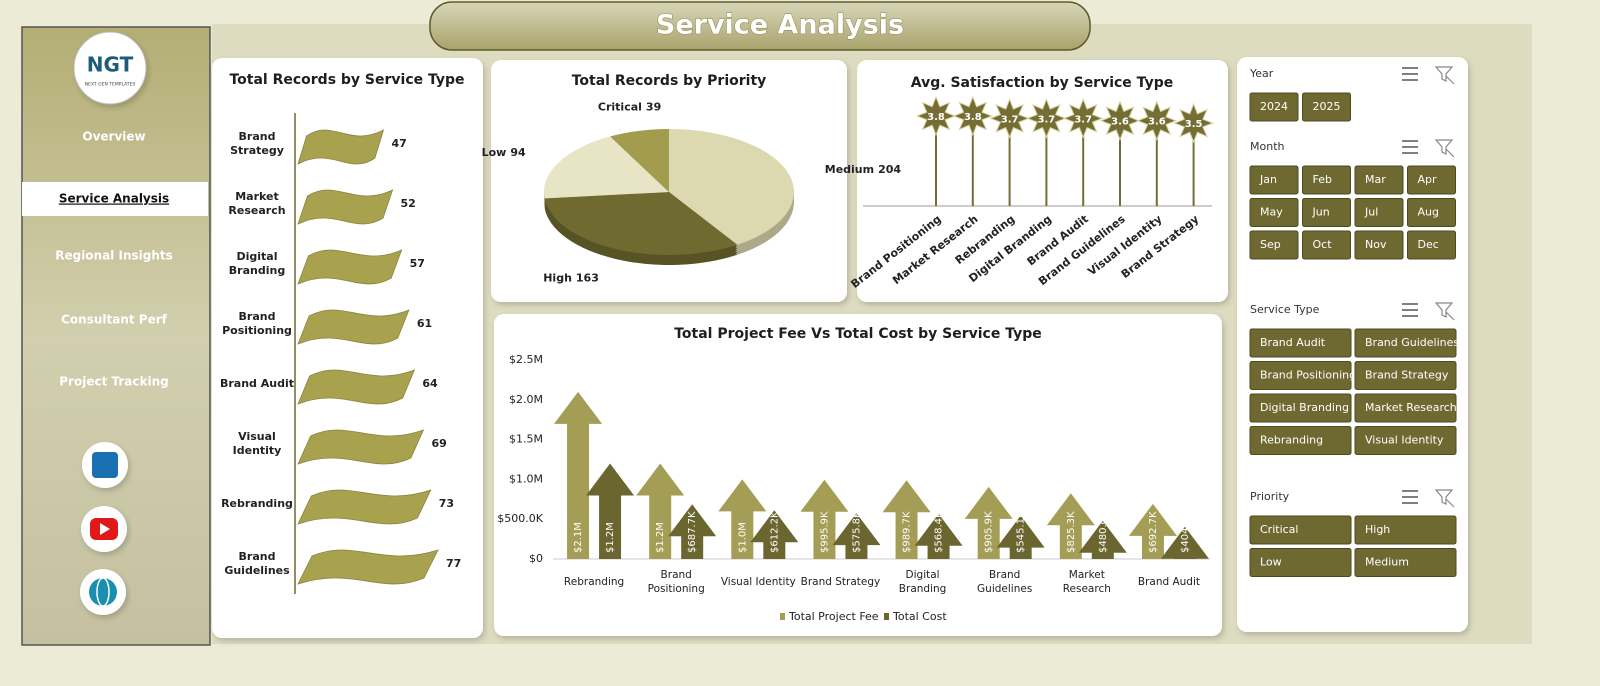 The image size is (1600, 686). What do you see at coordinates (1291, 440) in the screenshot?
I see `slicer-option: Rebranding` at bounding box center [1291, 440].